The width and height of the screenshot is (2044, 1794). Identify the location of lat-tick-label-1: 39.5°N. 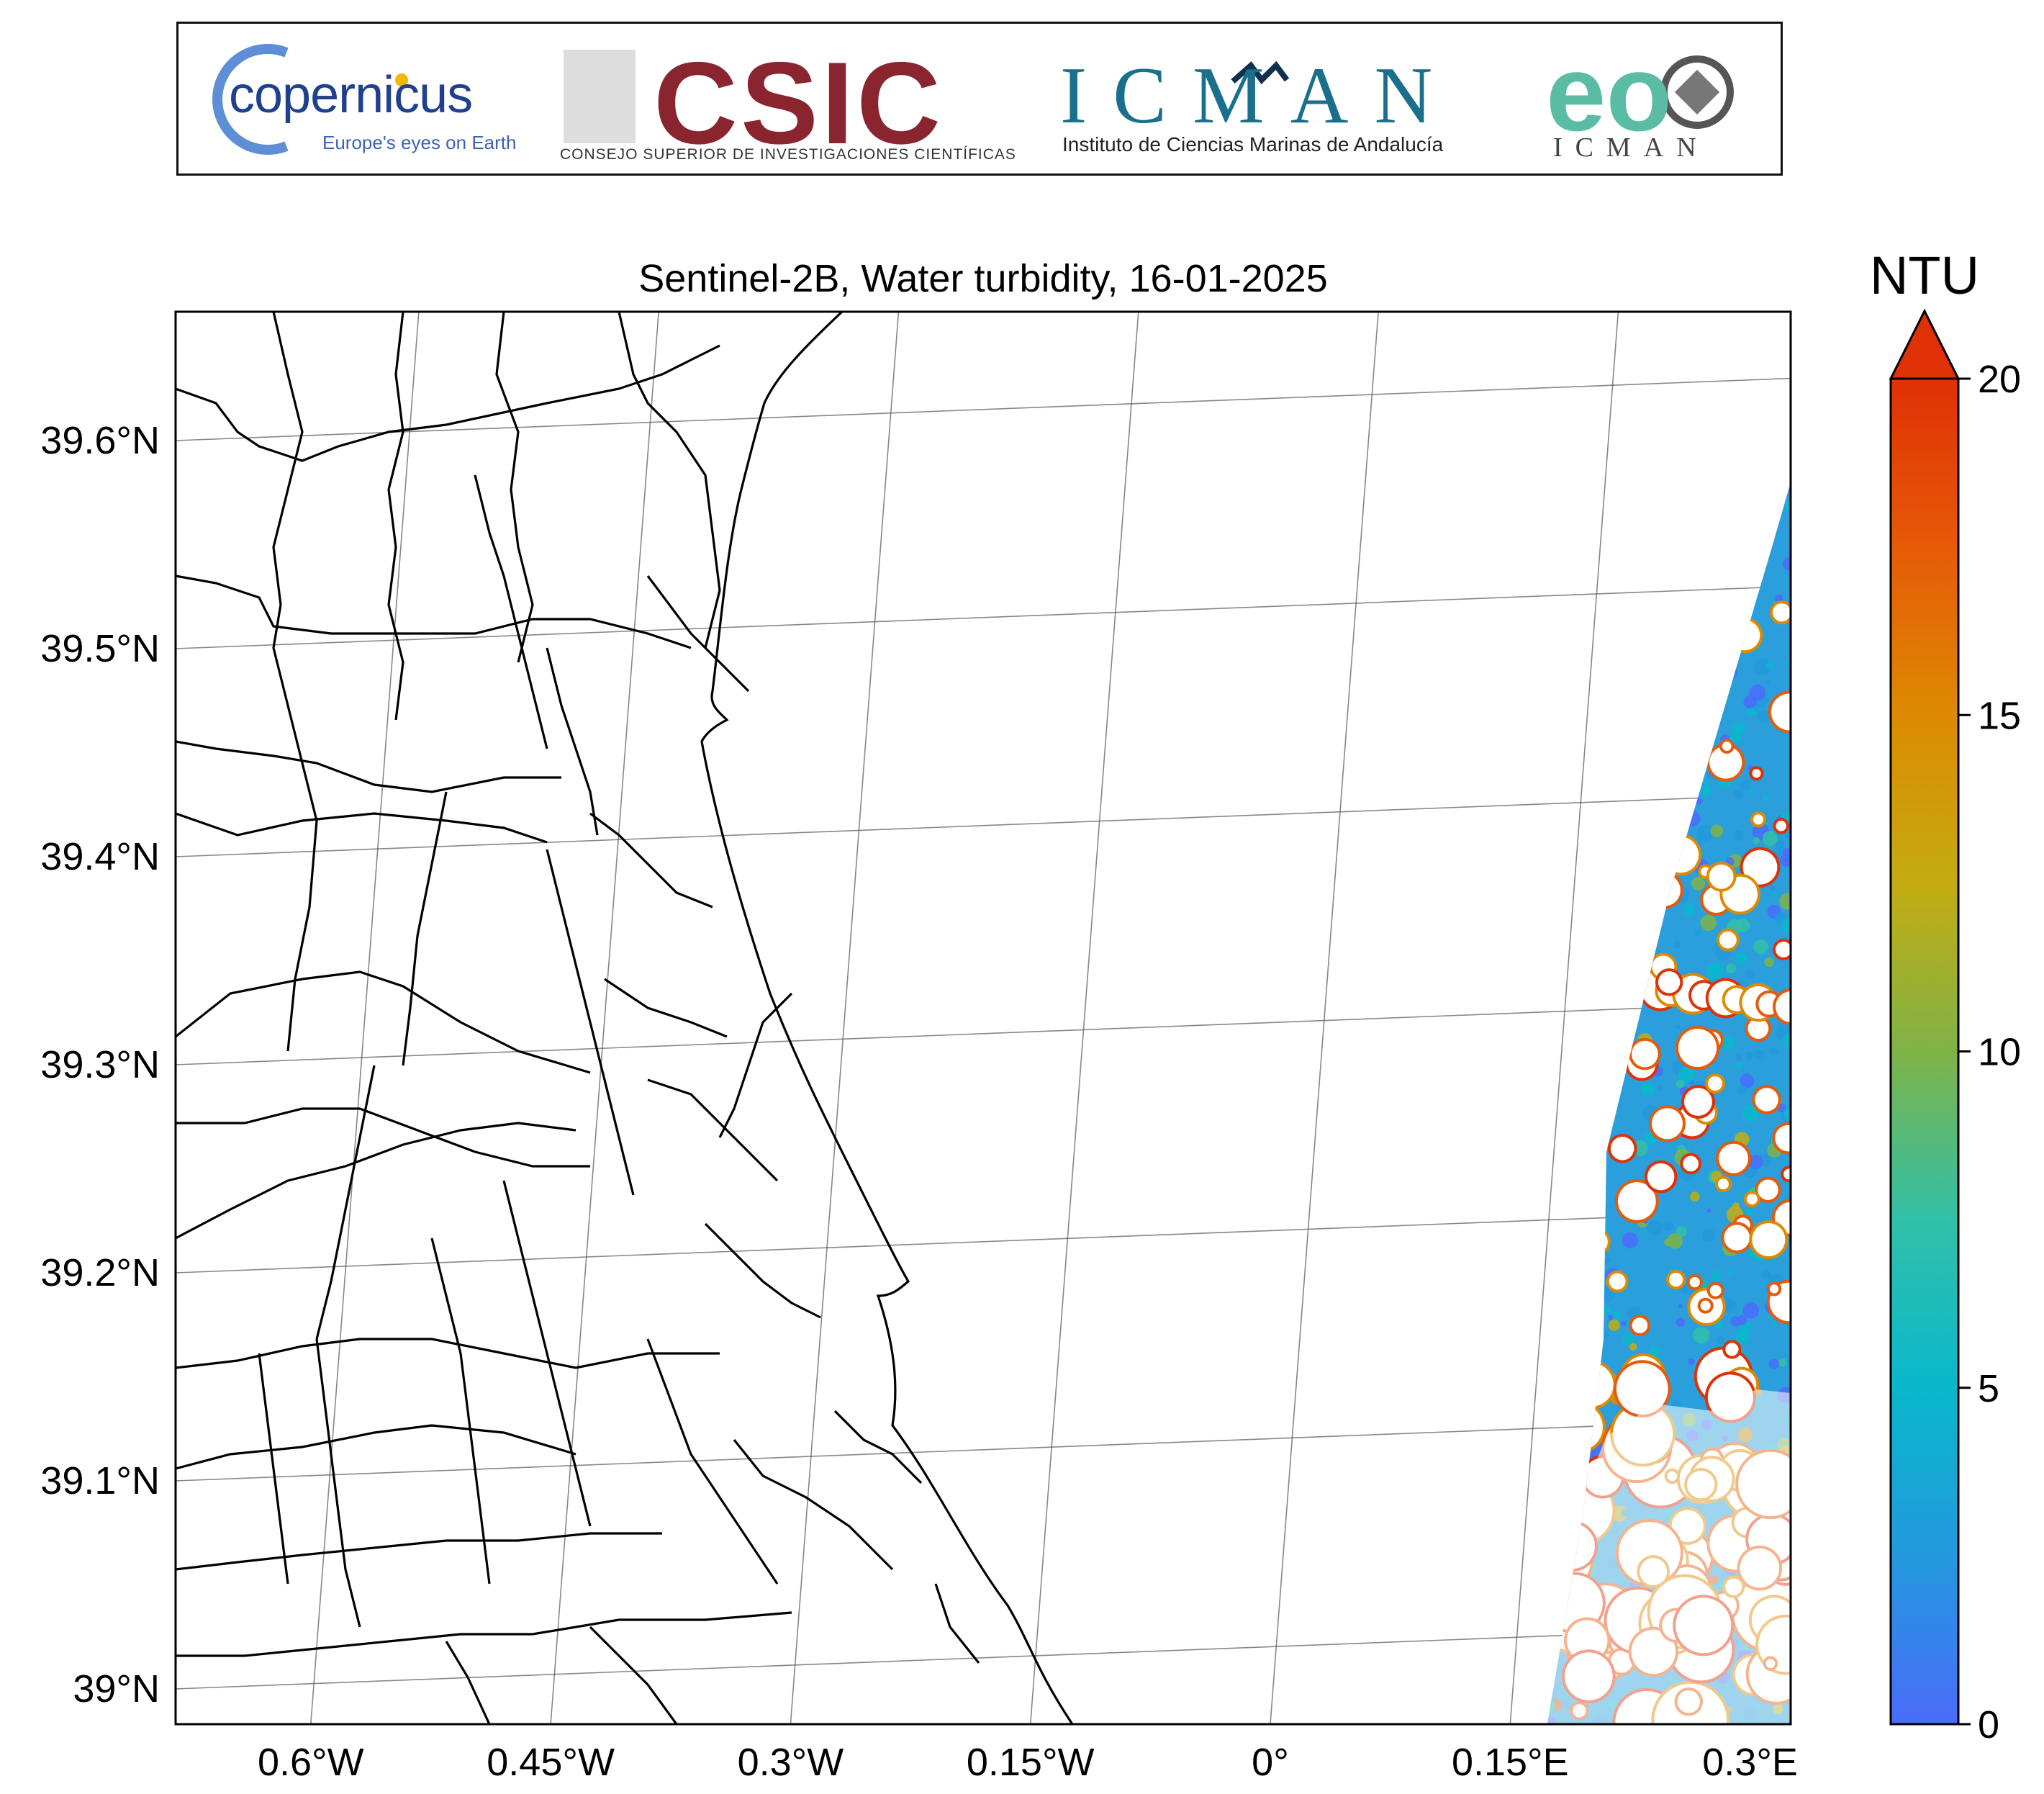
(100, 648).